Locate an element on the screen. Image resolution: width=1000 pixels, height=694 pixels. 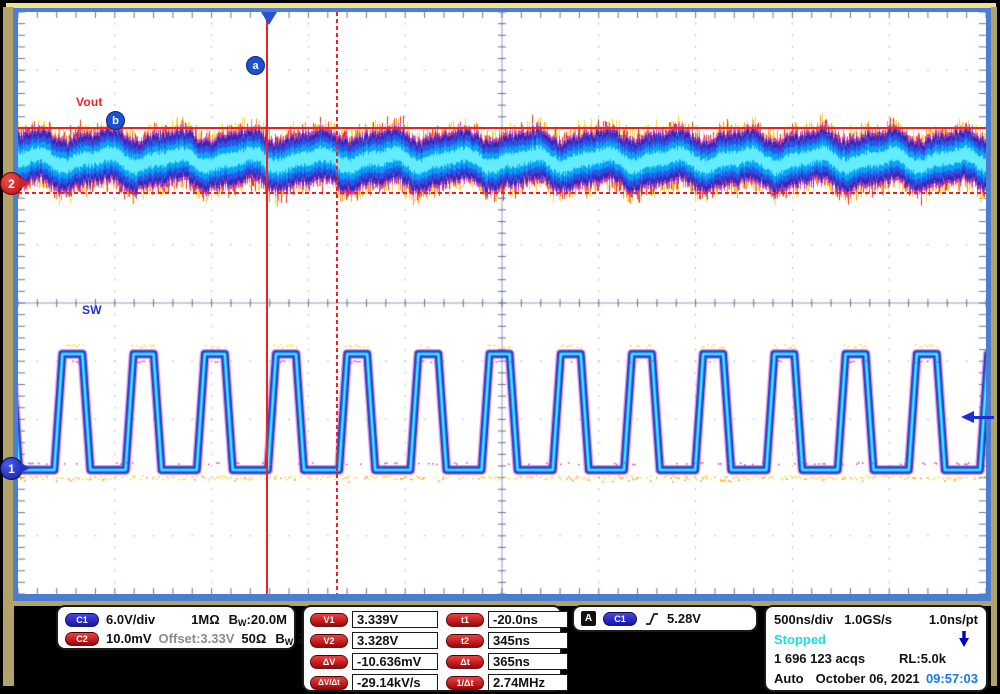
channel1-marker: 1 is located at coordinates (16, 468).